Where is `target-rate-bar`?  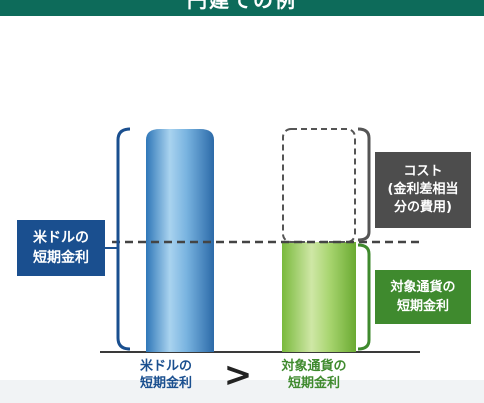
target-rate-bar is located at coordinates (319, 297).